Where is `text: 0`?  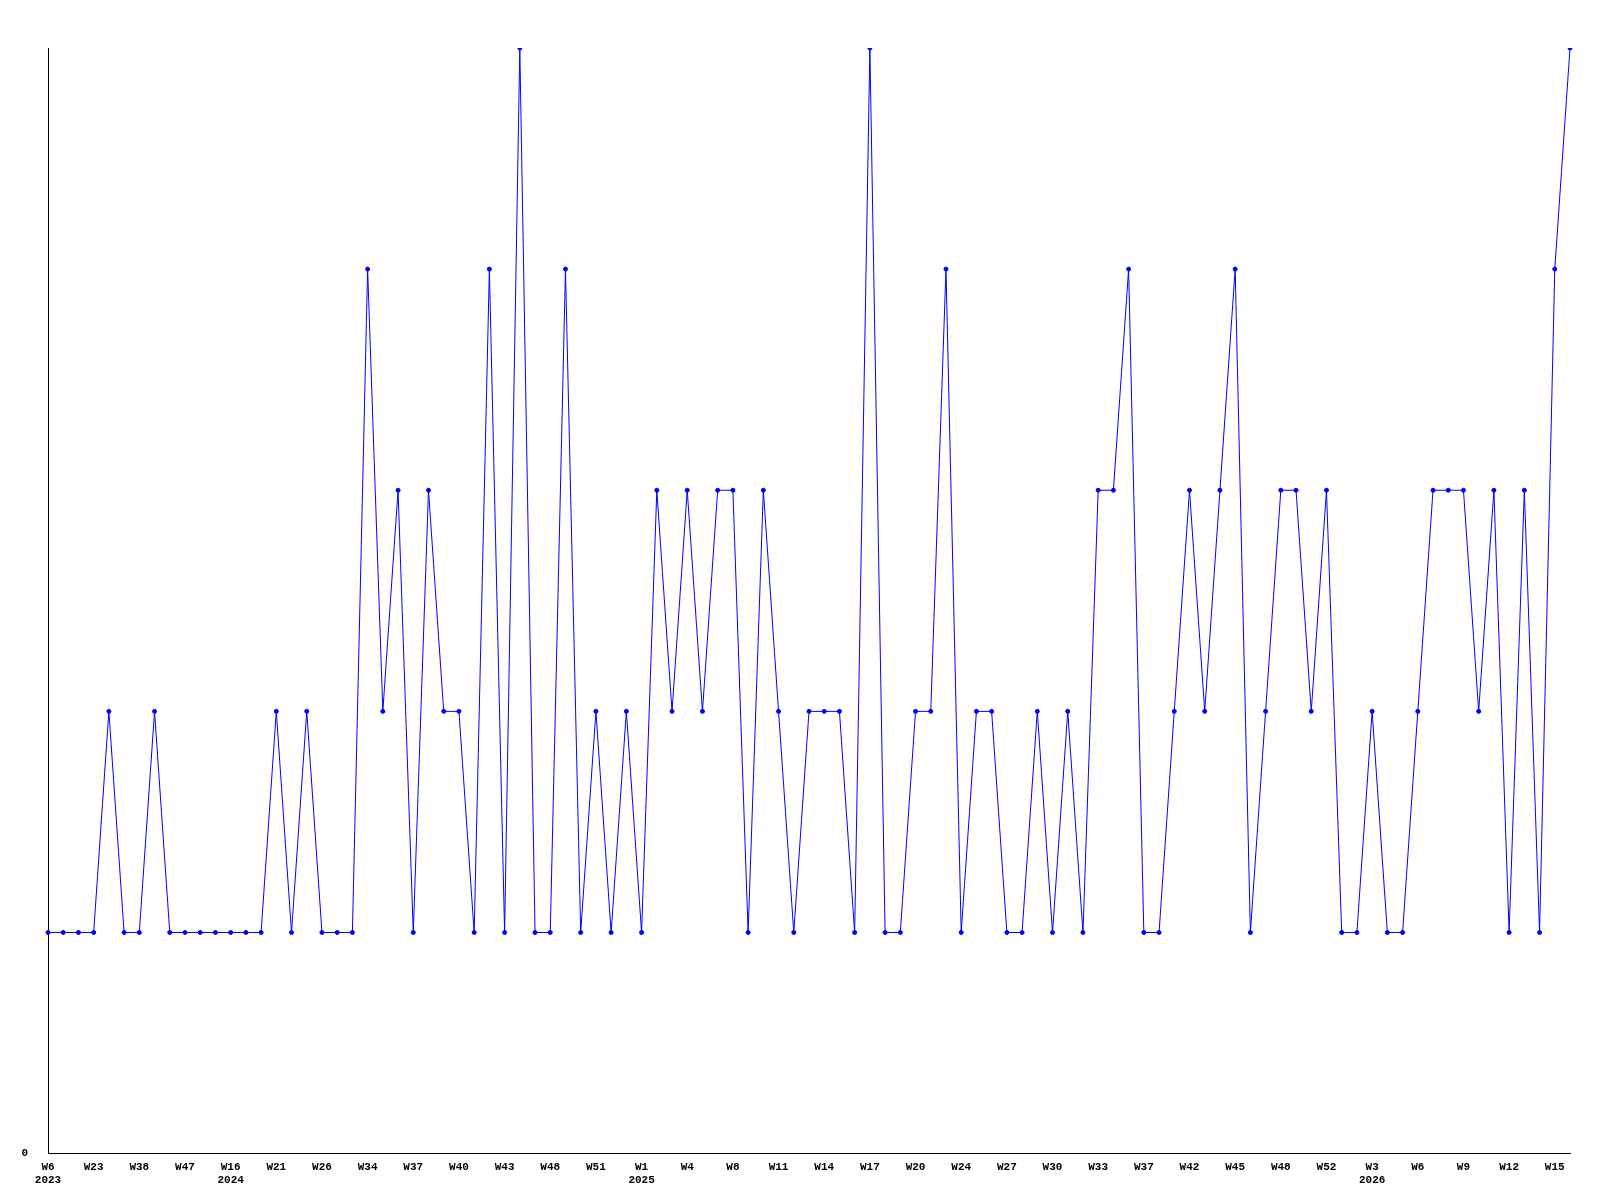
text: 0 is located at coordinates (24, 1153).